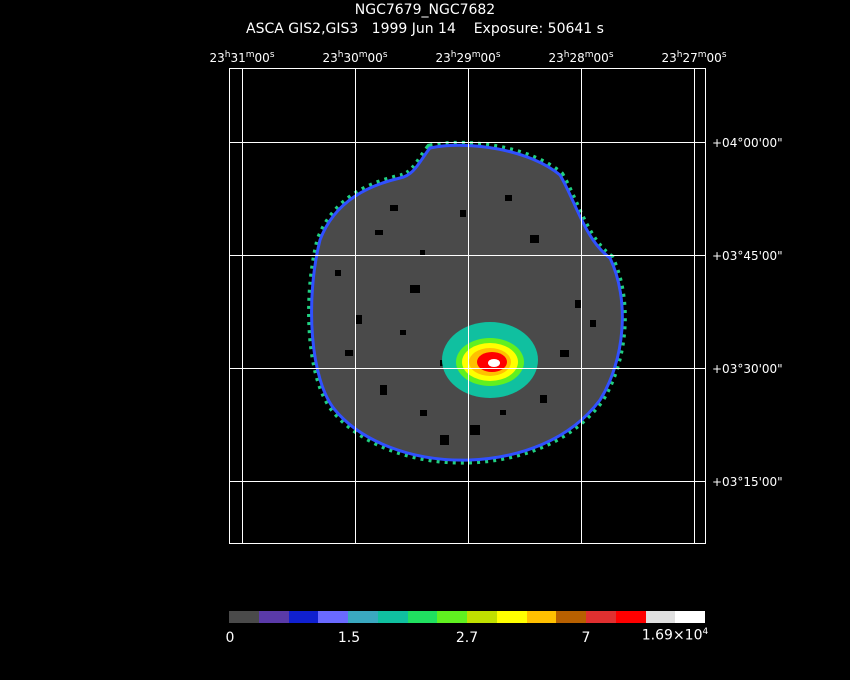 The width and height of the screenshot is (850, 680). What do you see at coordinates (302, 29) in the screenshot?
I see `instrument-label: ASCA GIS2,GIS3` at bounding box center [302, 29].